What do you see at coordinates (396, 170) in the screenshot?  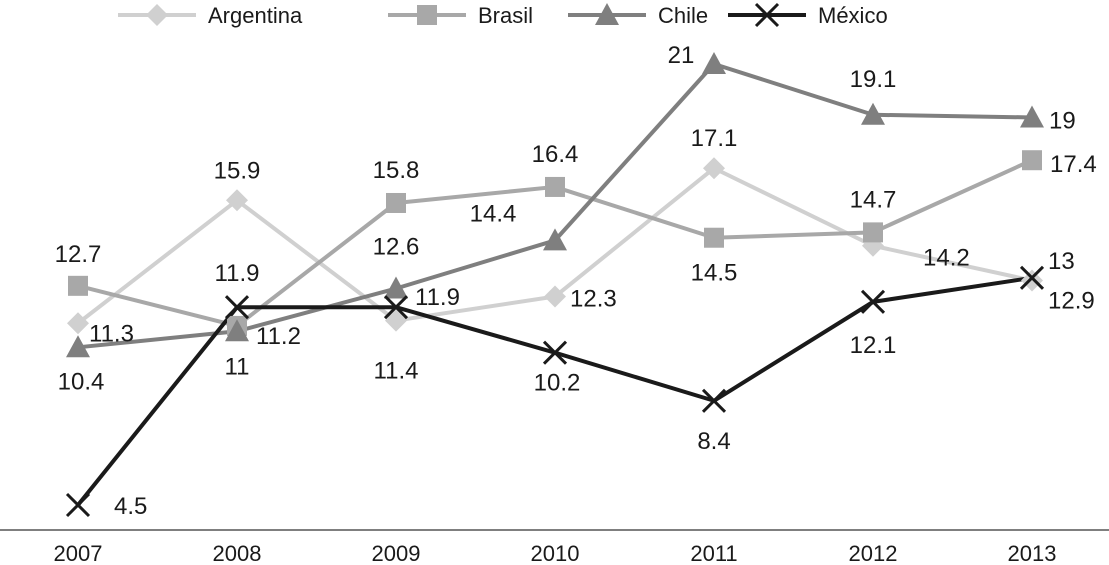 I see `data-label-brasil-2009: 15.8` at bounding box center [396, 170].